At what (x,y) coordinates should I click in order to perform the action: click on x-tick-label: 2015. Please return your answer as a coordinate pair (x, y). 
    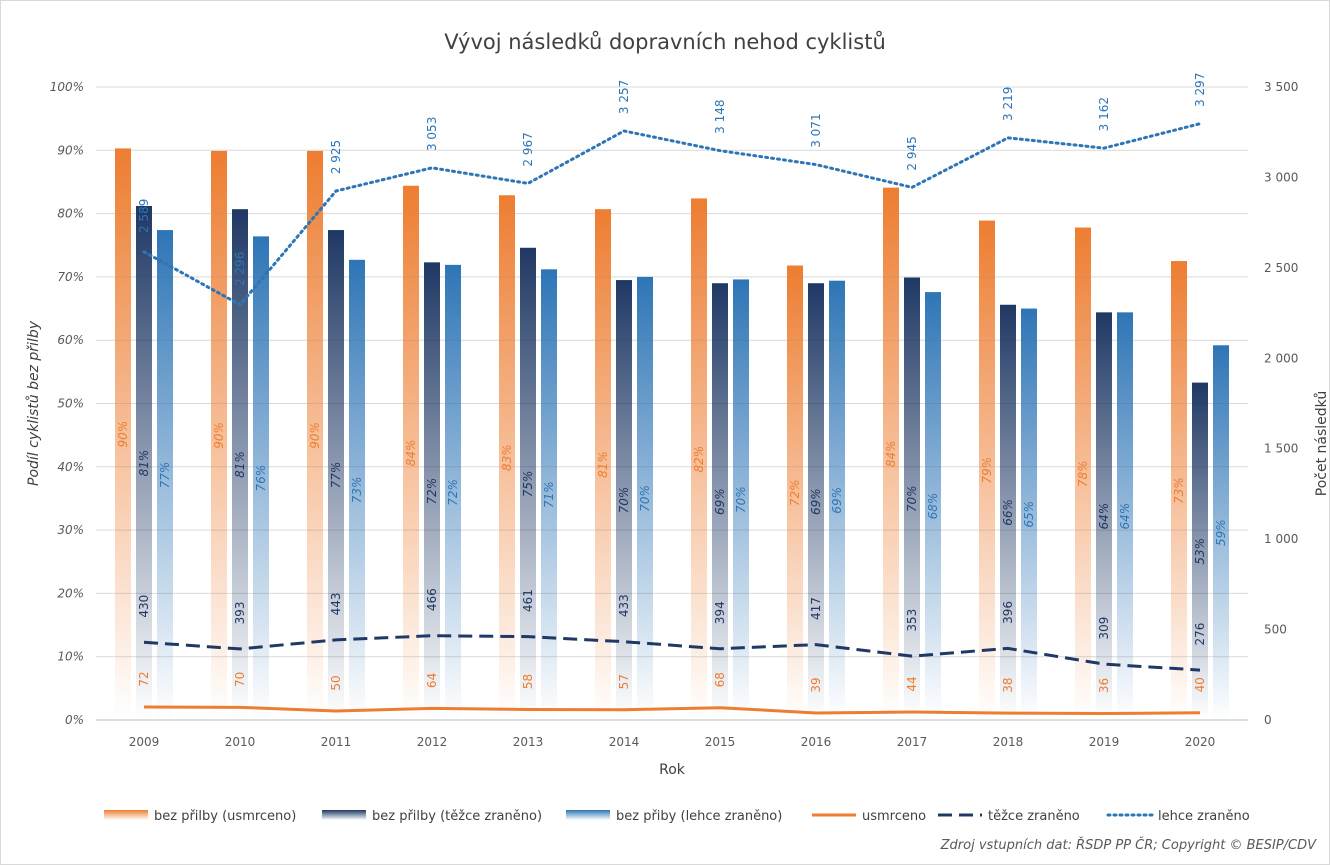
    Looking at the image, I should click on (720, 742).